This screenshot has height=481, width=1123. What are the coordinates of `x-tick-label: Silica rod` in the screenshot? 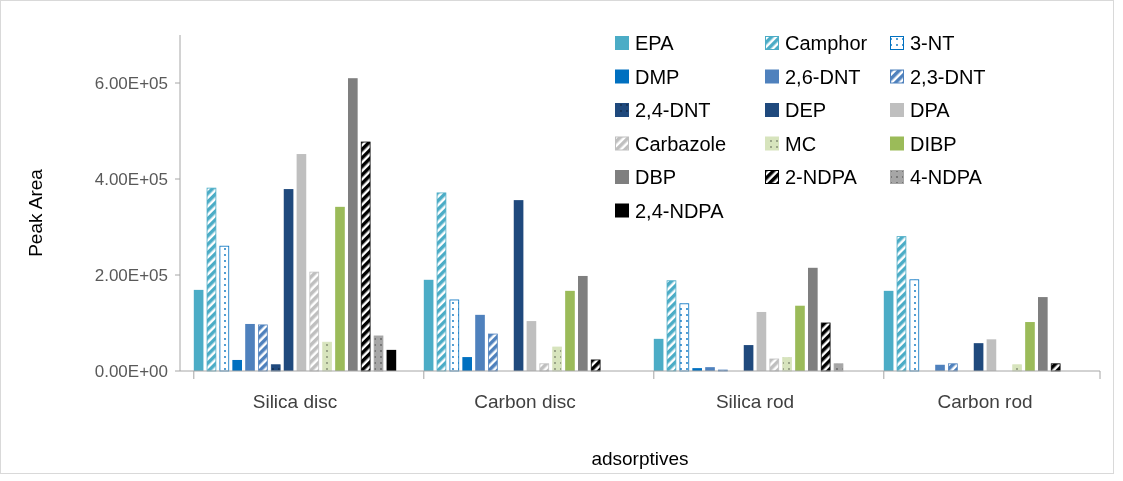 It's located at (755, 401).